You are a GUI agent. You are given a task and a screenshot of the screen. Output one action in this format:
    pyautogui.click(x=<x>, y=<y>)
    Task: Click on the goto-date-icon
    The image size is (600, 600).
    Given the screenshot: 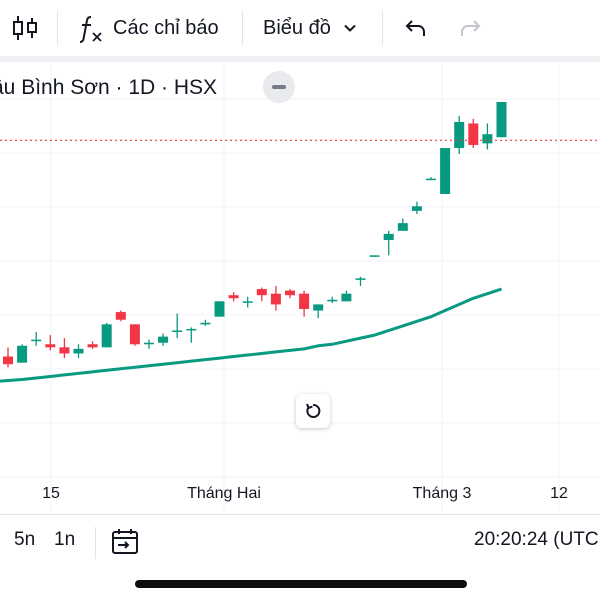 What is the action you would take?
    pyautogui.click(x=125, y=542)
    